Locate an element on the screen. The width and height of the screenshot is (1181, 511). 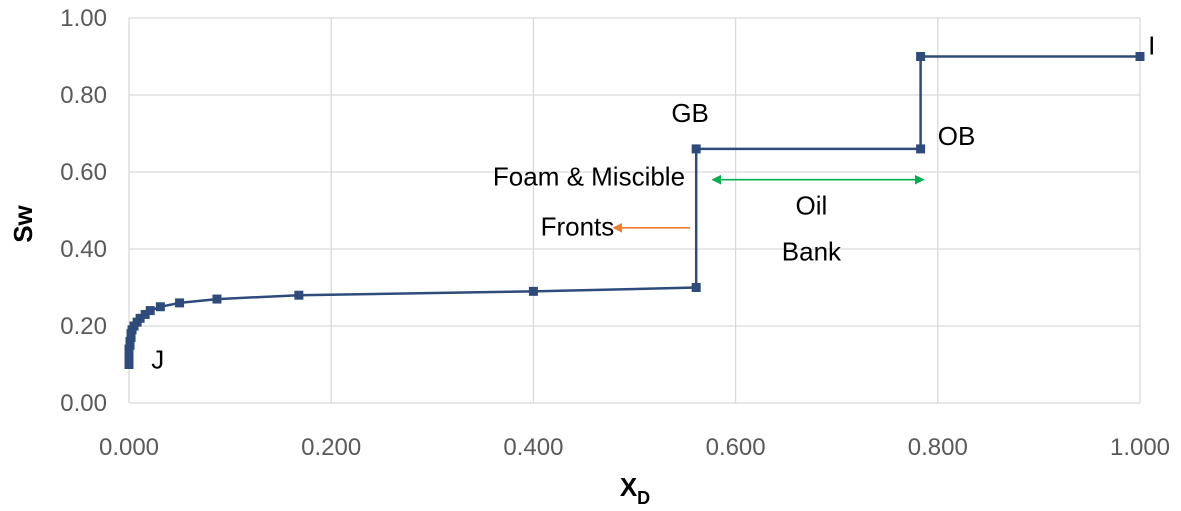
x-tick-label: 0.400 is located at coordinates (533, 447).